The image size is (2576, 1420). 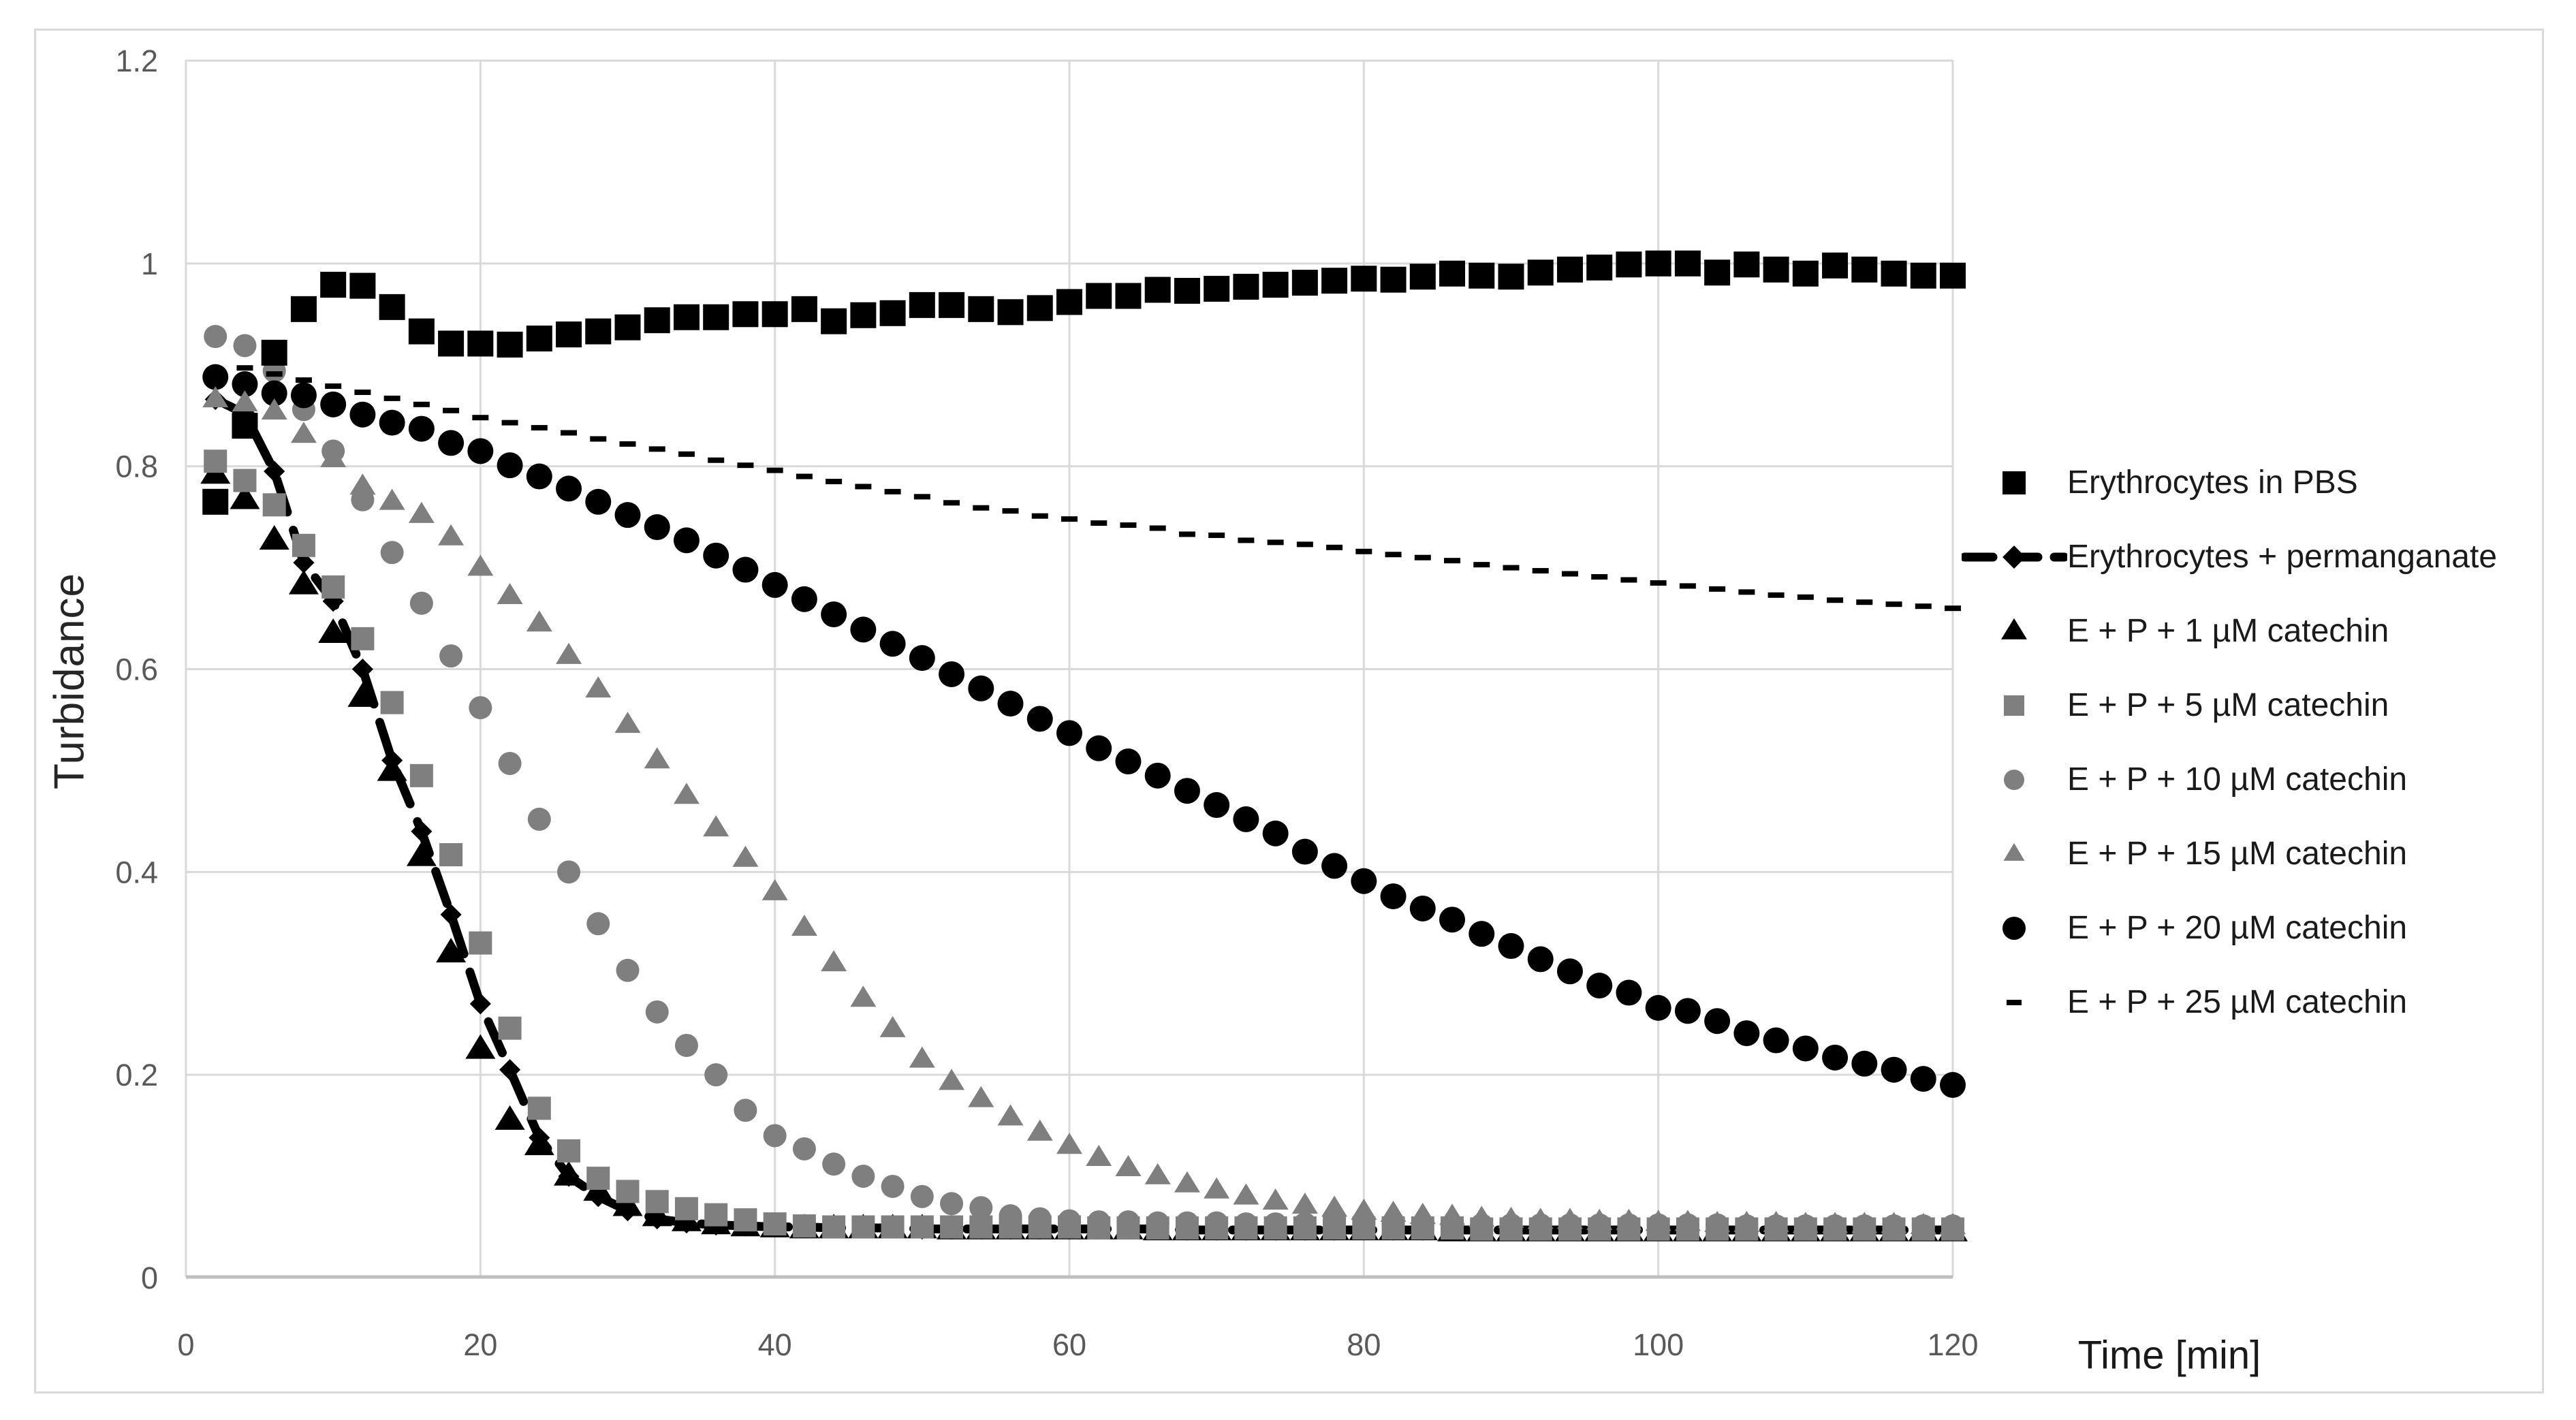 I want to click on legend-marker-circle-gray-icon, so click(x=2014, y=780).